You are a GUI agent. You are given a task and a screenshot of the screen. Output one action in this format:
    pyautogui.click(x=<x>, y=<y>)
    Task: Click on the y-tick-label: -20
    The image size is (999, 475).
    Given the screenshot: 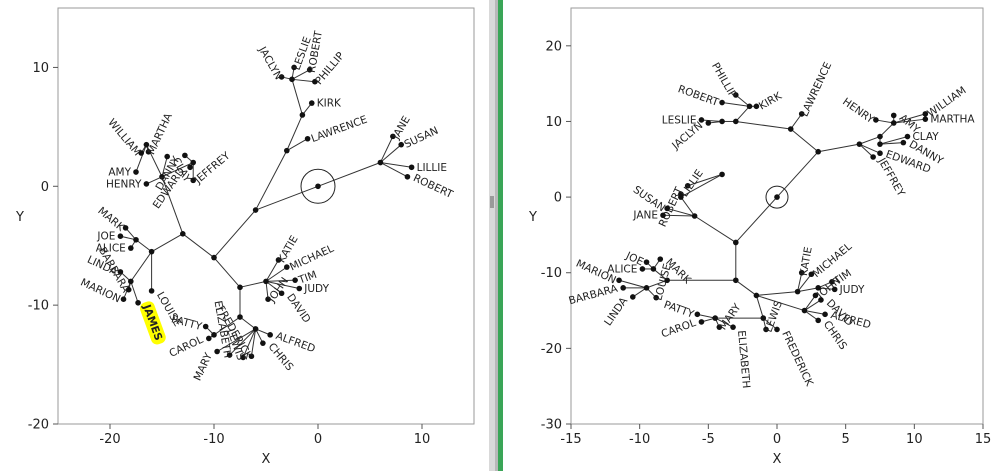 What is the action you would take?
    pyautogui.click(x=38, y=425)
    